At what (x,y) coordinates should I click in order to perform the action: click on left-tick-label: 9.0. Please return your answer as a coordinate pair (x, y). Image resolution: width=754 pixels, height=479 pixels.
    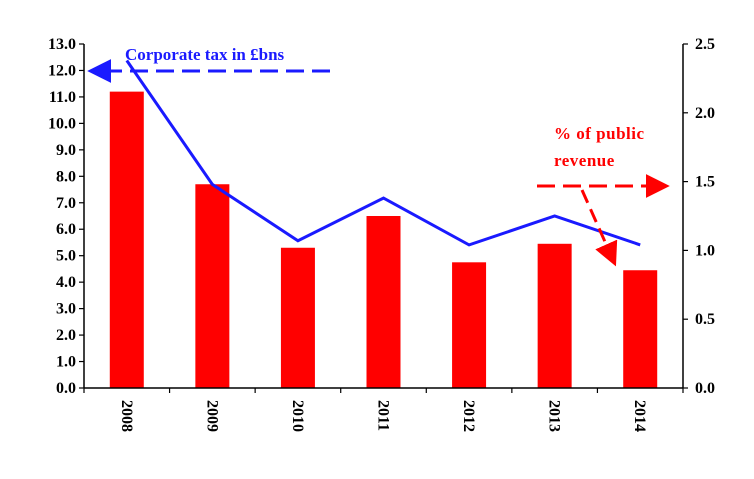
    Looking at the image, I should click on (66, 150).